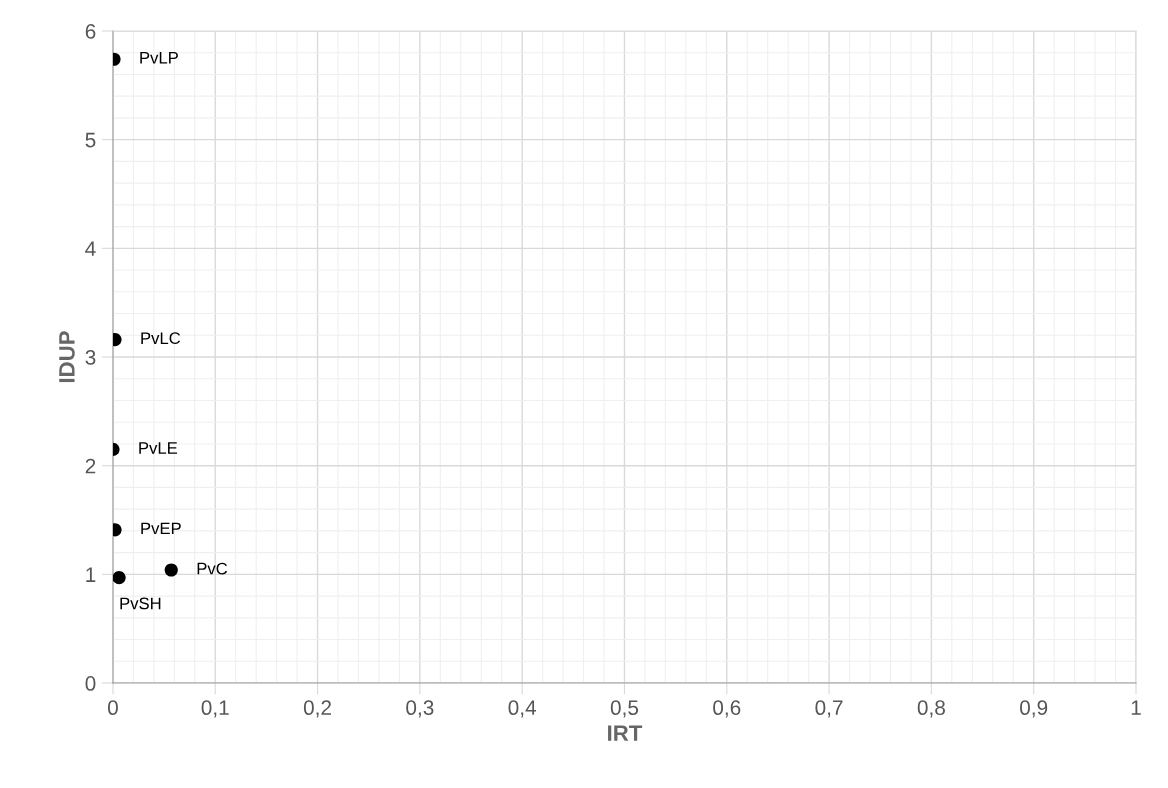  I want to click on x-tick-label: 0,4, so click(522, 709).